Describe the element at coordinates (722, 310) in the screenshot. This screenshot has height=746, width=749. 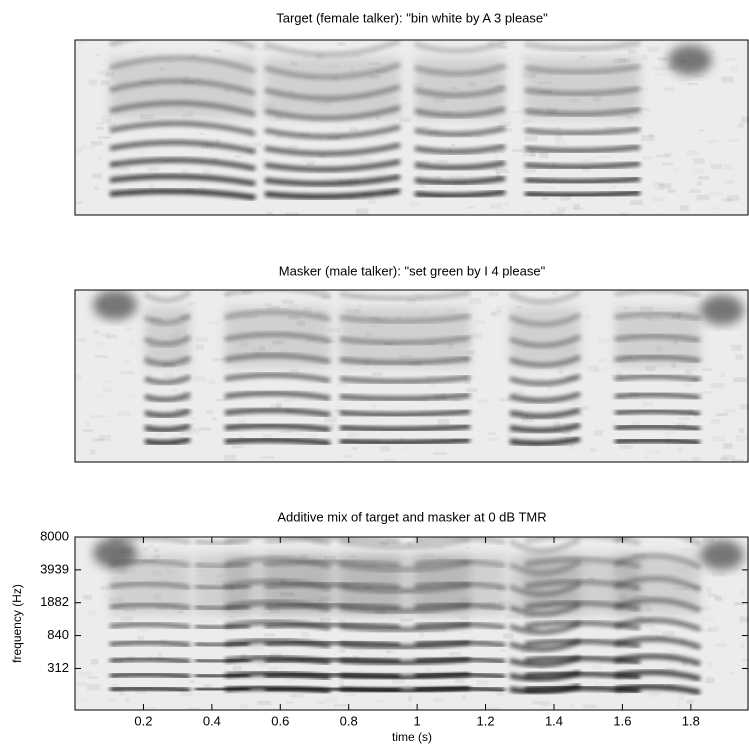
I see `blob` at that location.